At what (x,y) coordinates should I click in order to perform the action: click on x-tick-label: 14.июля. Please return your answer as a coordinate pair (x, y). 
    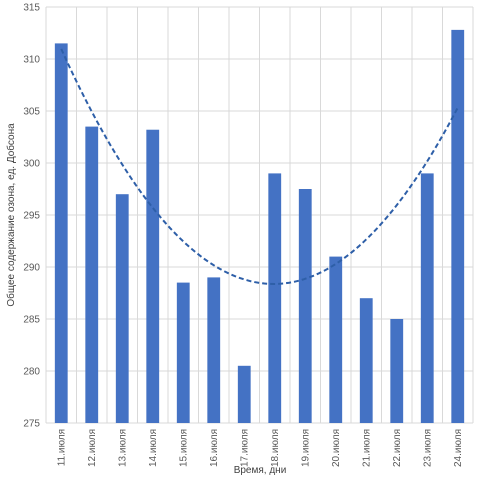
    Looking at the image, I should click on (153, 448).